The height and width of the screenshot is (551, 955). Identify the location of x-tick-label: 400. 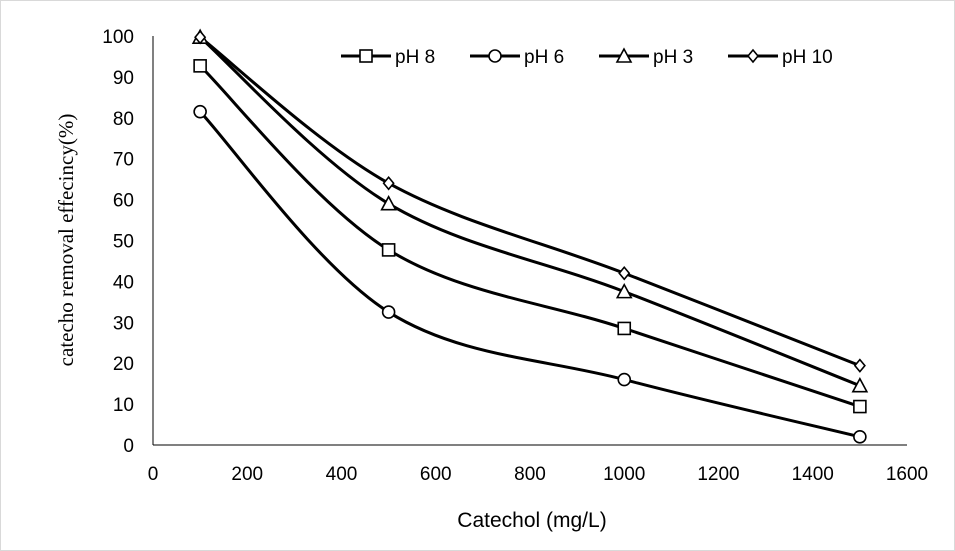
(342, 474).